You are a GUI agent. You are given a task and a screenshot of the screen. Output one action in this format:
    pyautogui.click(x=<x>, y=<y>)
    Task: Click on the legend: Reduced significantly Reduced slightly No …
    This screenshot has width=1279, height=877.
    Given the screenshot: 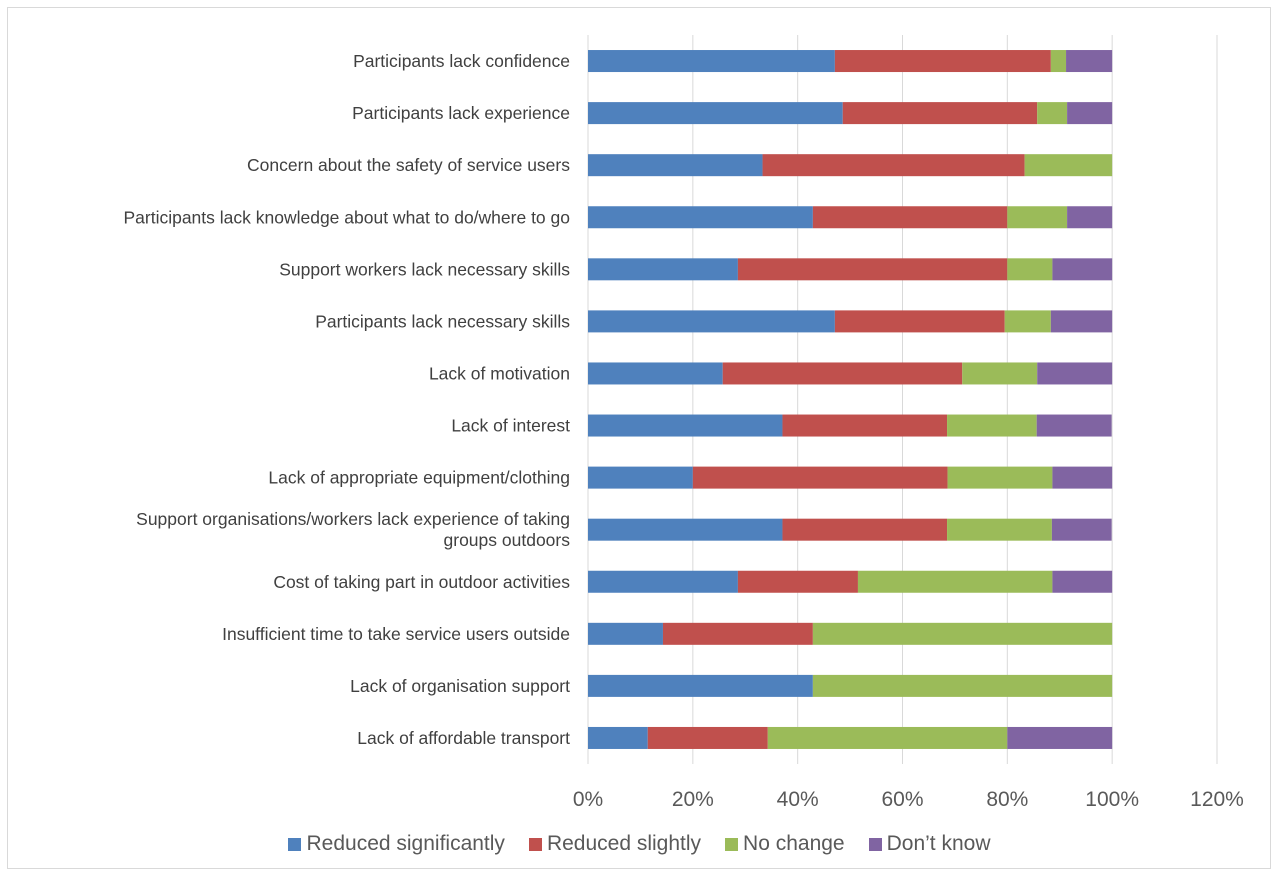 What is the action you would take?
    pyautogui.click(x=639, y=844)
    